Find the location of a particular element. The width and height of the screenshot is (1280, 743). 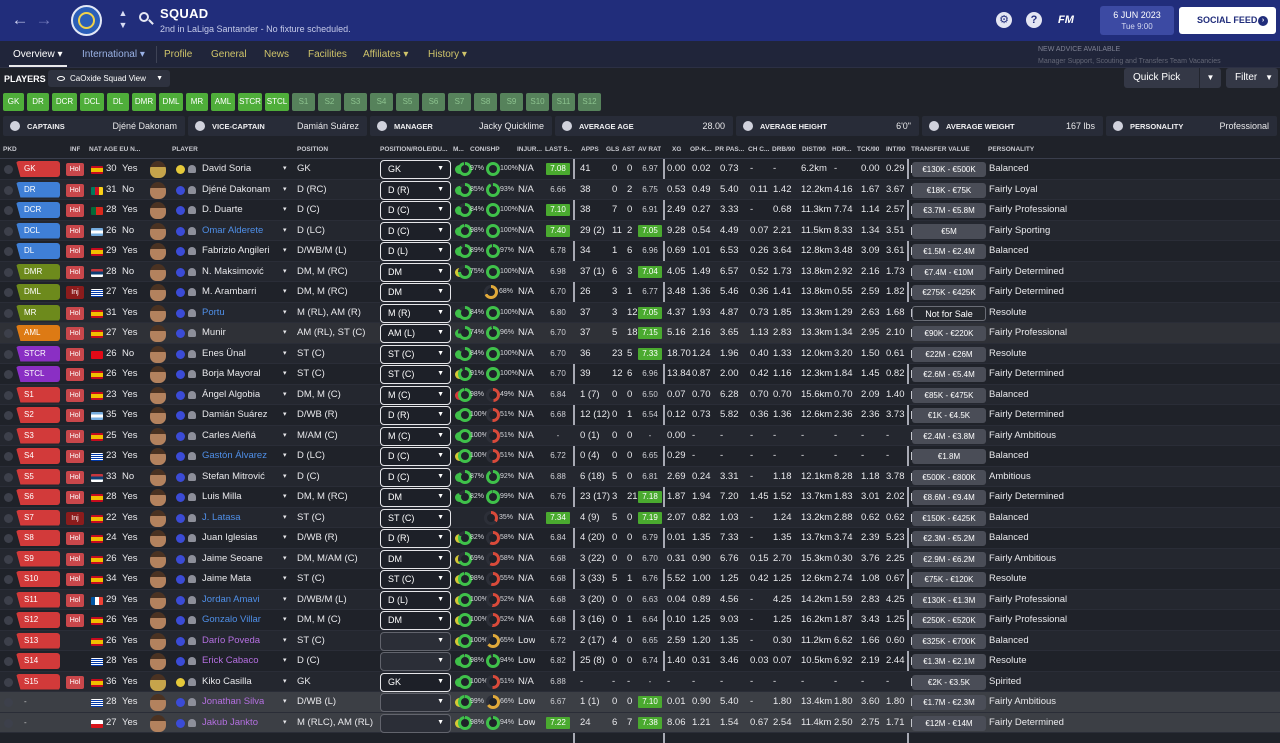

role-selector: S15 is located at coordinates (38, 681).